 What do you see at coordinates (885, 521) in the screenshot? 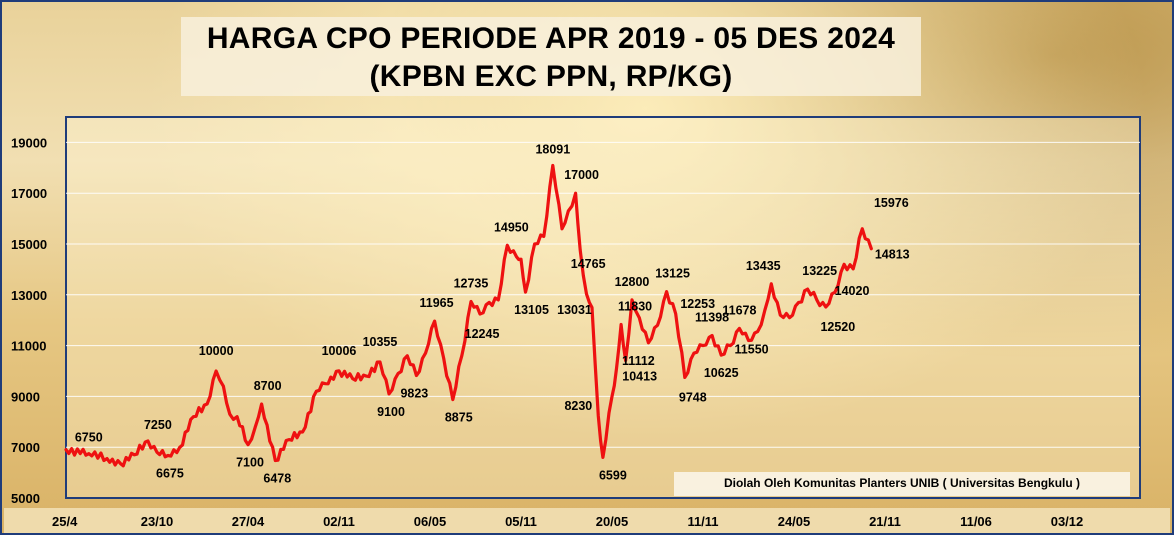
I see `x-tick-label: 21/11` at bounding box center [885, 521].